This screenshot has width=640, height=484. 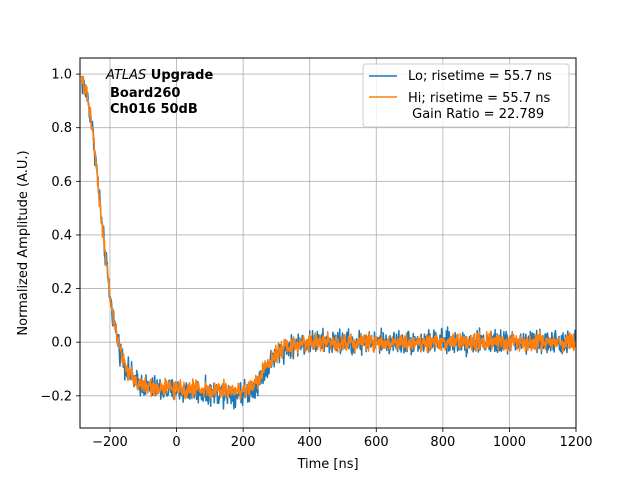 I want to click on x-tick-label: −200, so click(x=110, y=442).